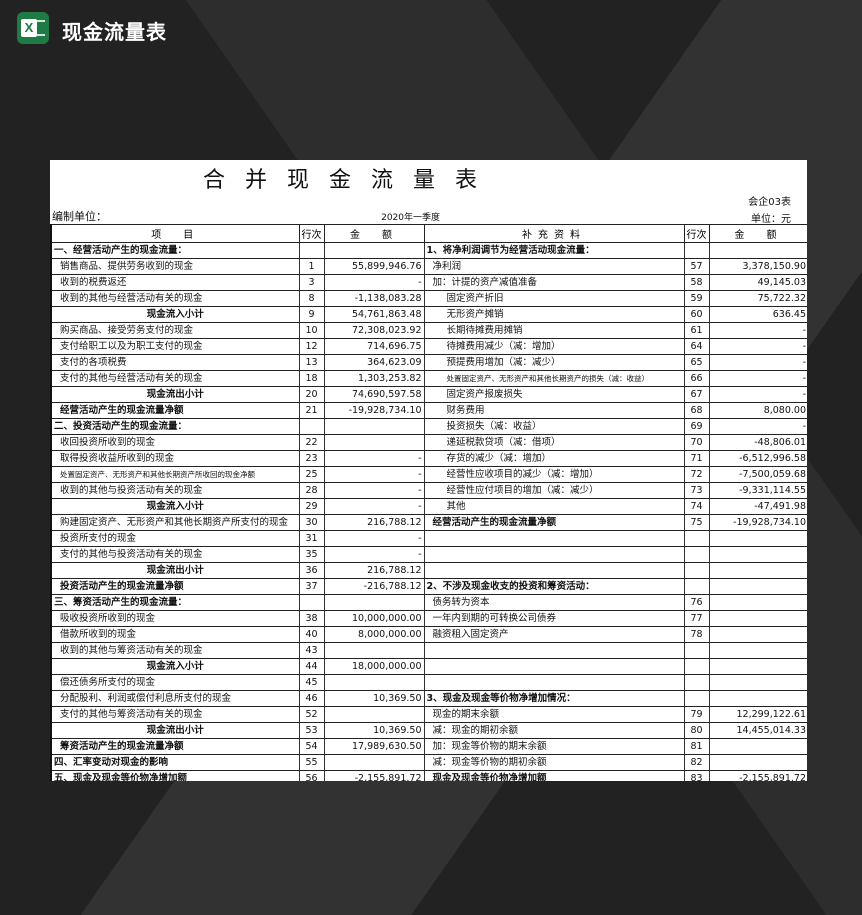  What do you see at coordinates (553, 698) in the screenshot?
I see `row-item: 3、现金及现金等价物净增加情况：` at bounding box center [553, 698].